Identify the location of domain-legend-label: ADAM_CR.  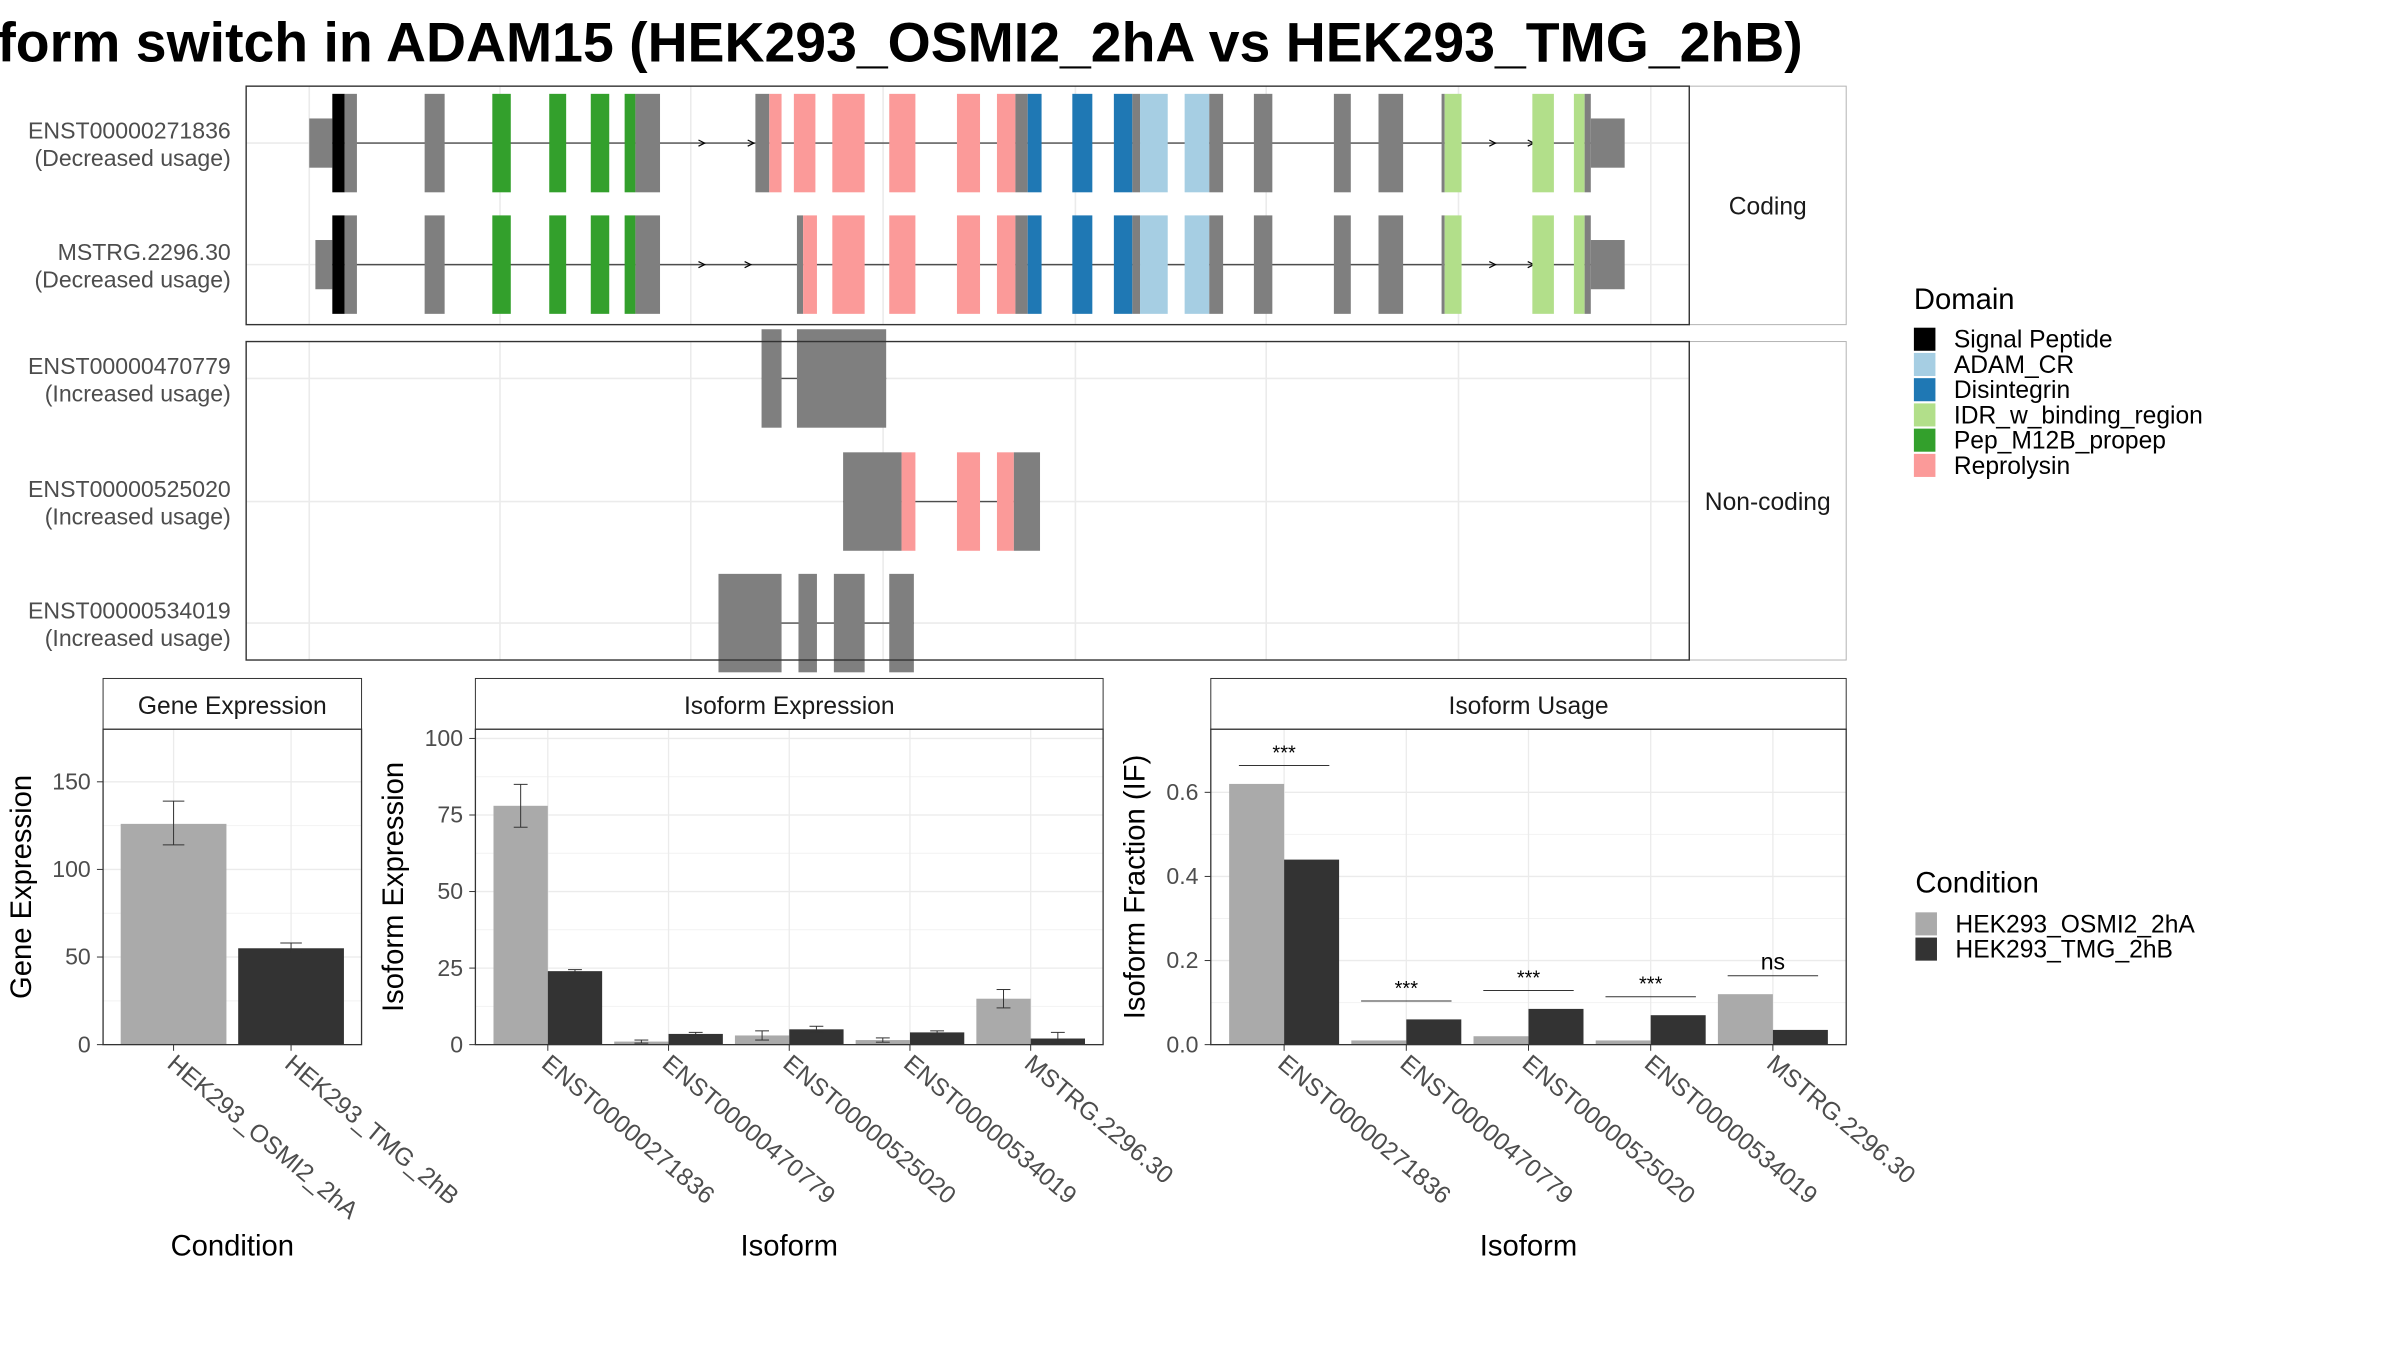
(2014, 365).